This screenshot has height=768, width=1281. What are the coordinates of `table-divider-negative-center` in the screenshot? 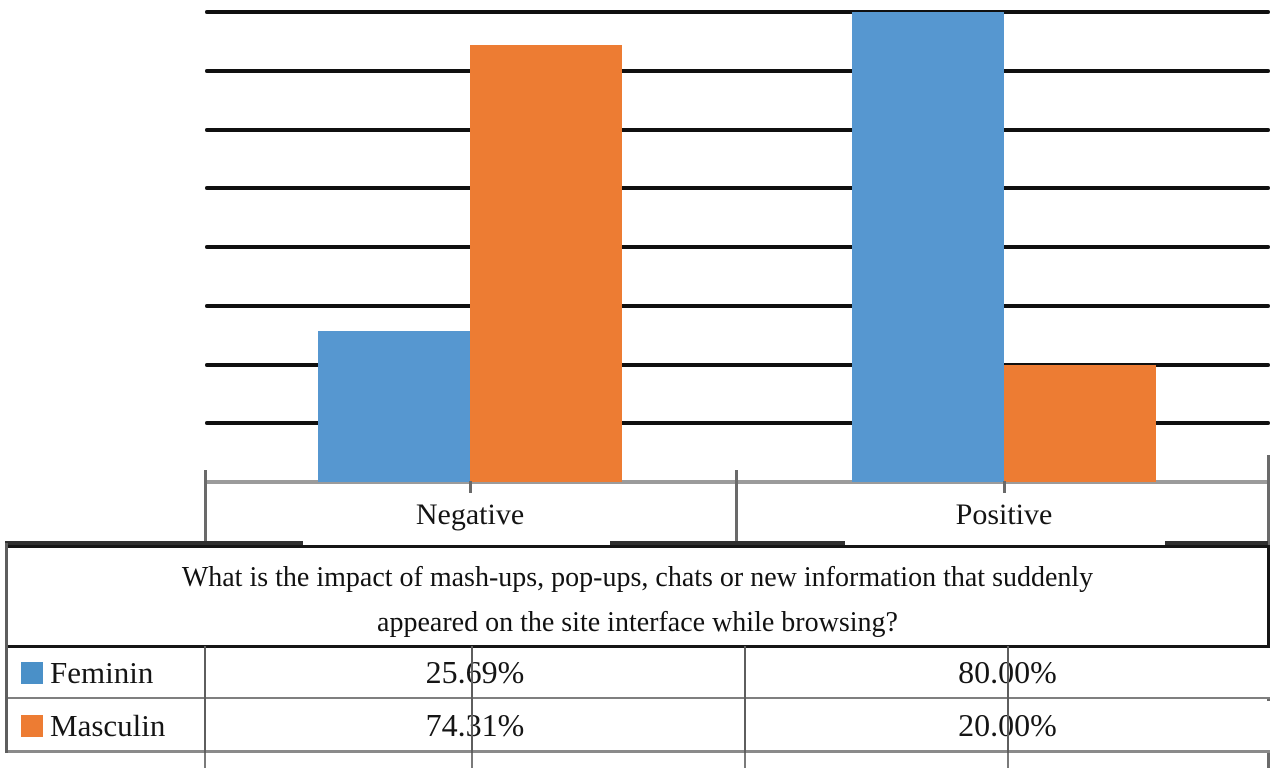 It's located at (472, 699).